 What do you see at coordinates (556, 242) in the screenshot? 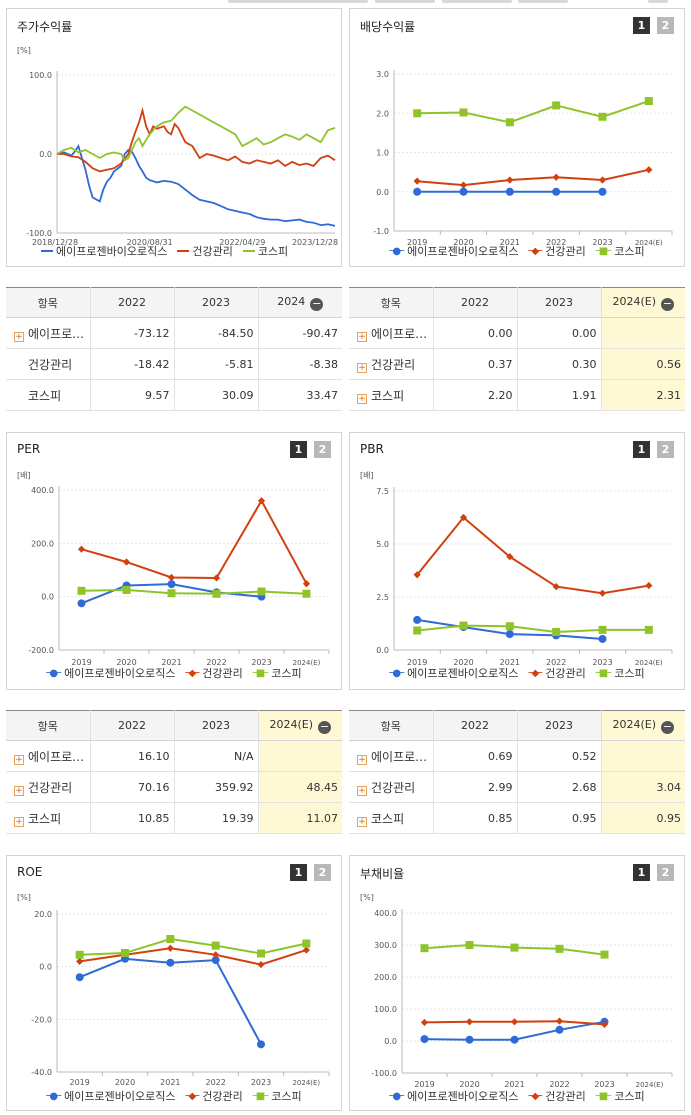
I see `x-tick-label: 2022` at bounding box center [556, 242].